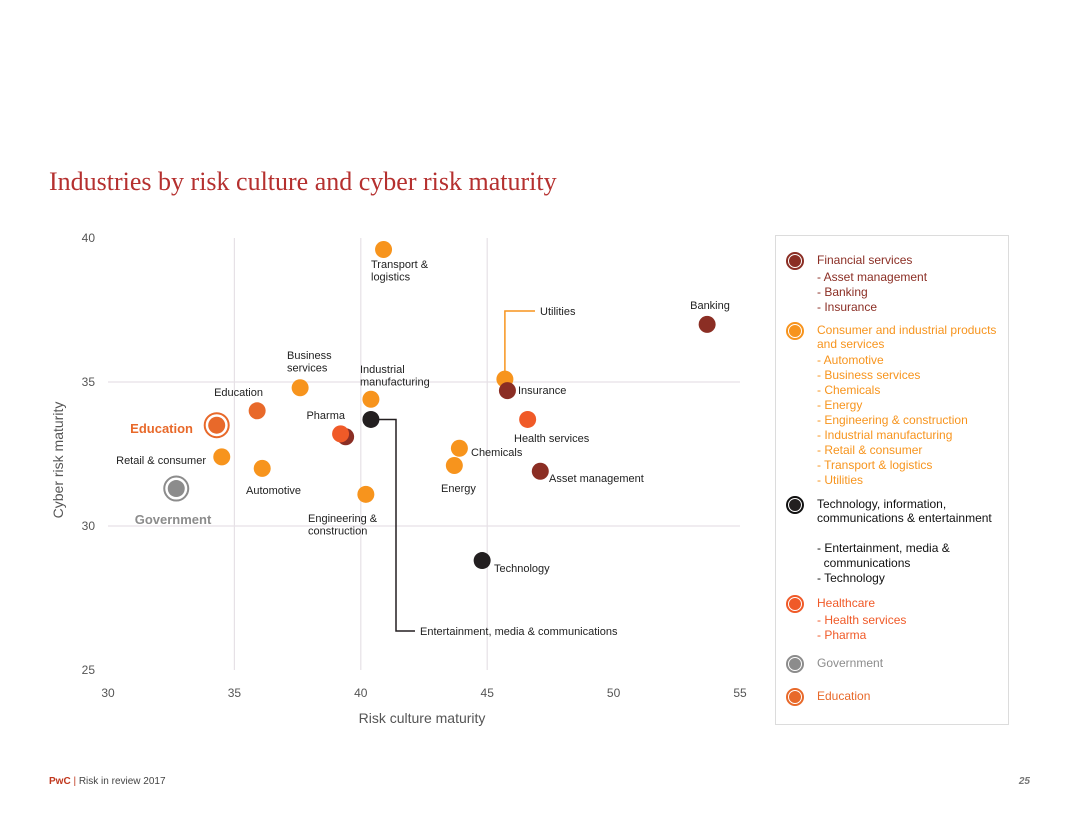 The image size is (1080, 835). What do you see at coordinates (851, 578) in the screenshot?
I see `legend-item: - Technology` at bounding box center [851, 578].